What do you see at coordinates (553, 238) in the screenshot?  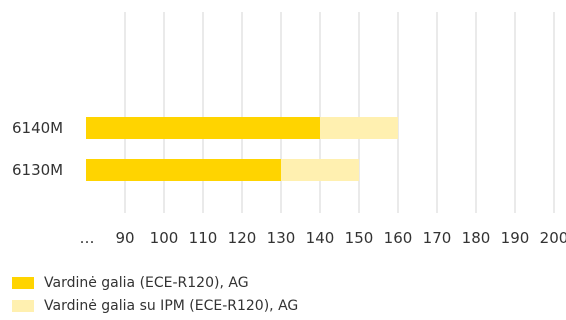 I see `x-tick-label-200: 200` at bounding box center [553, 238].